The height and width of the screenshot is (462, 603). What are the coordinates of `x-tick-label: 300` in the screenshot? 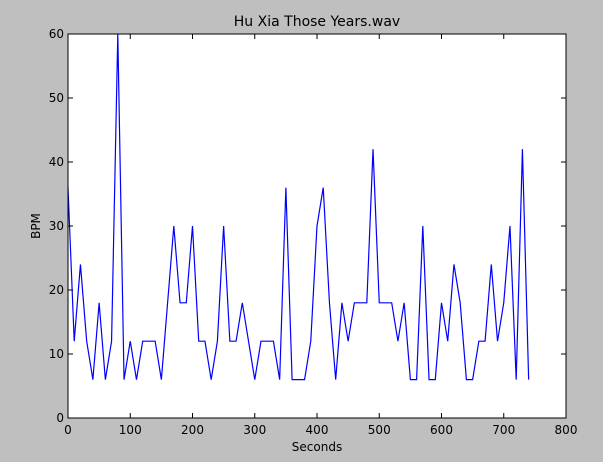 It's located at (254, 430).